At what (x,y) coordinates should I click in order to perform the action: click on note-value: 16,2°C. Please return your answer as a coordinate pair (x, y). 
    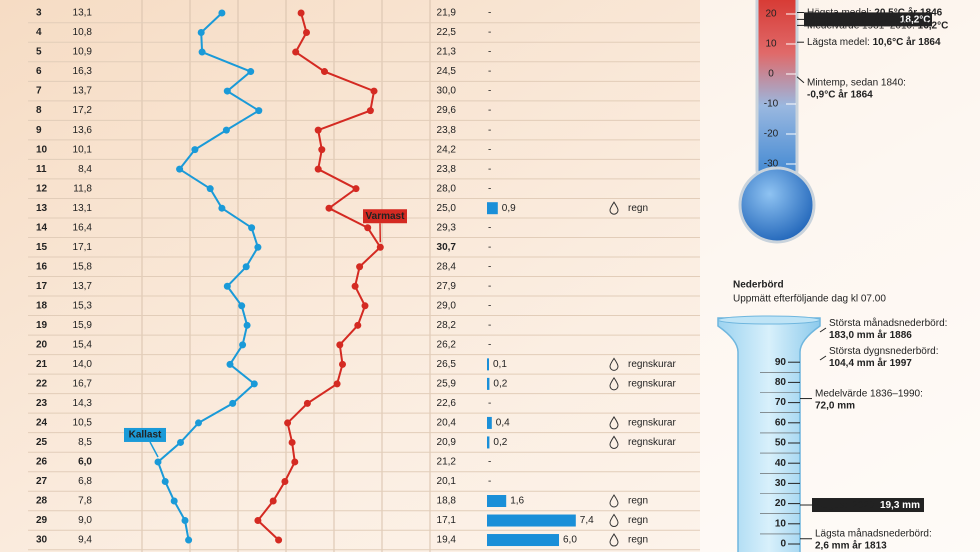
    Looking at the image, I should click on (933, 25).